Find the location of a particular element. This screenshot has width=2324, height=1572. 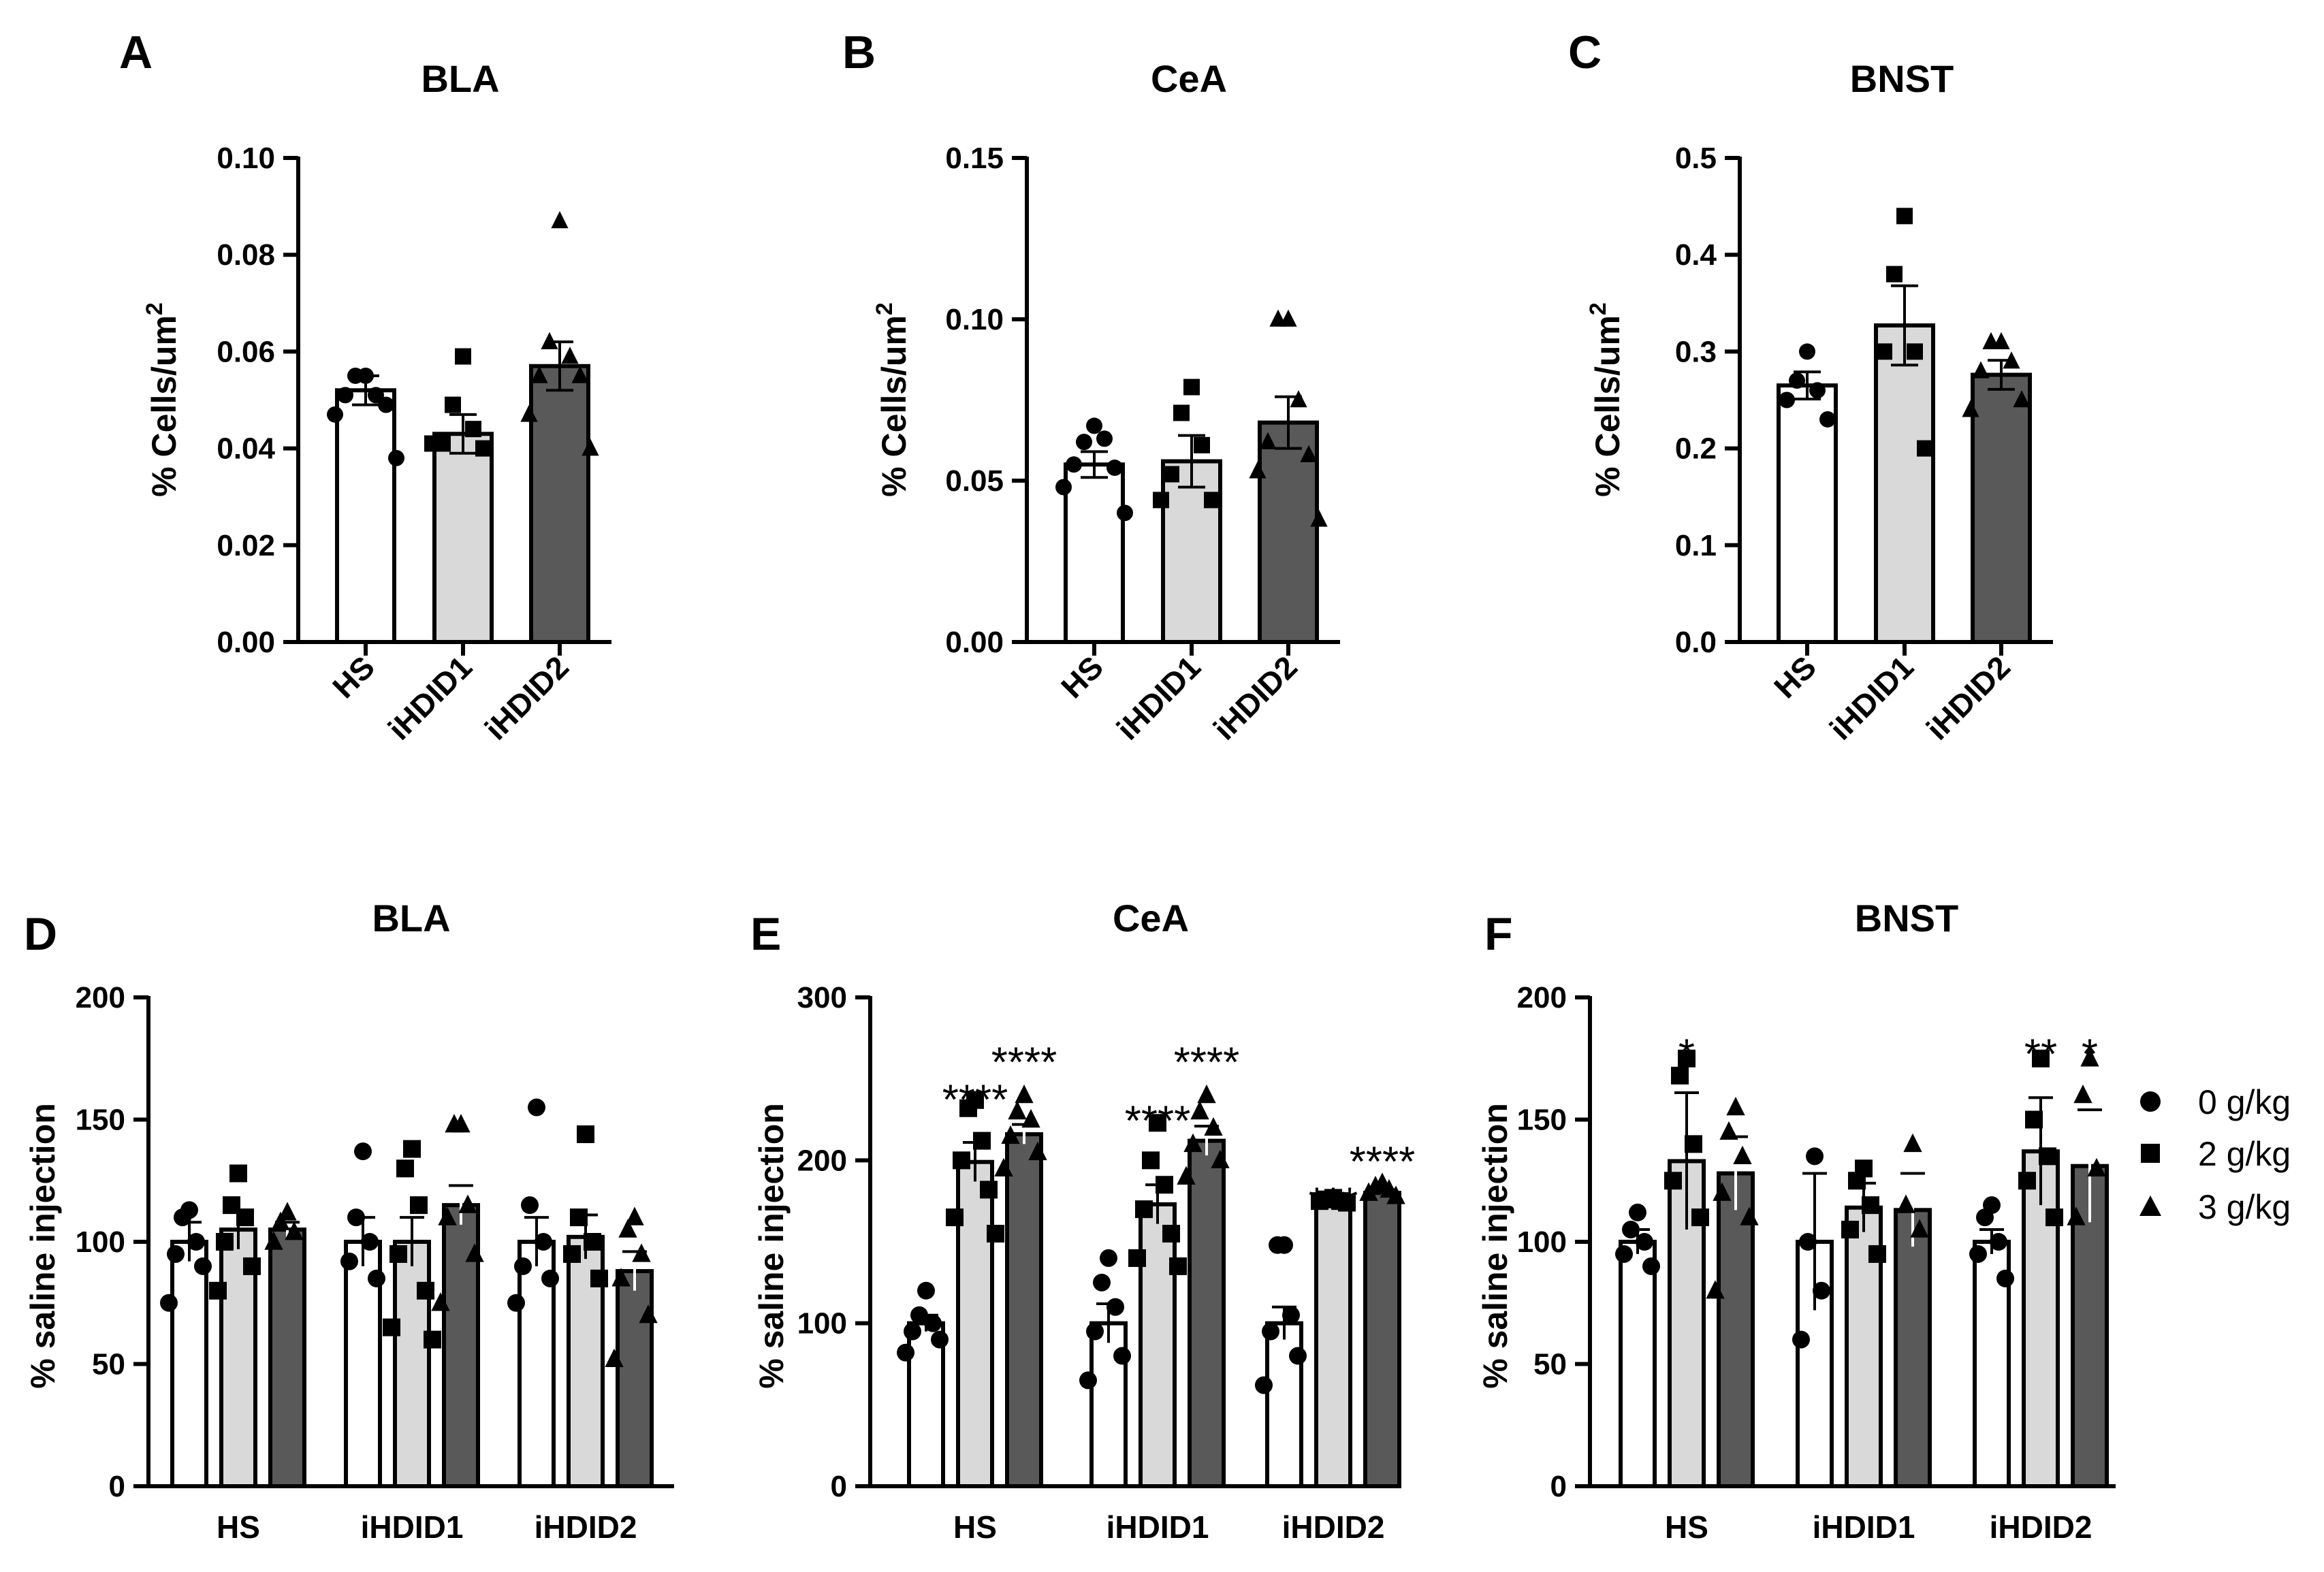

panel-label: F is located at coordinates (1498, 934).